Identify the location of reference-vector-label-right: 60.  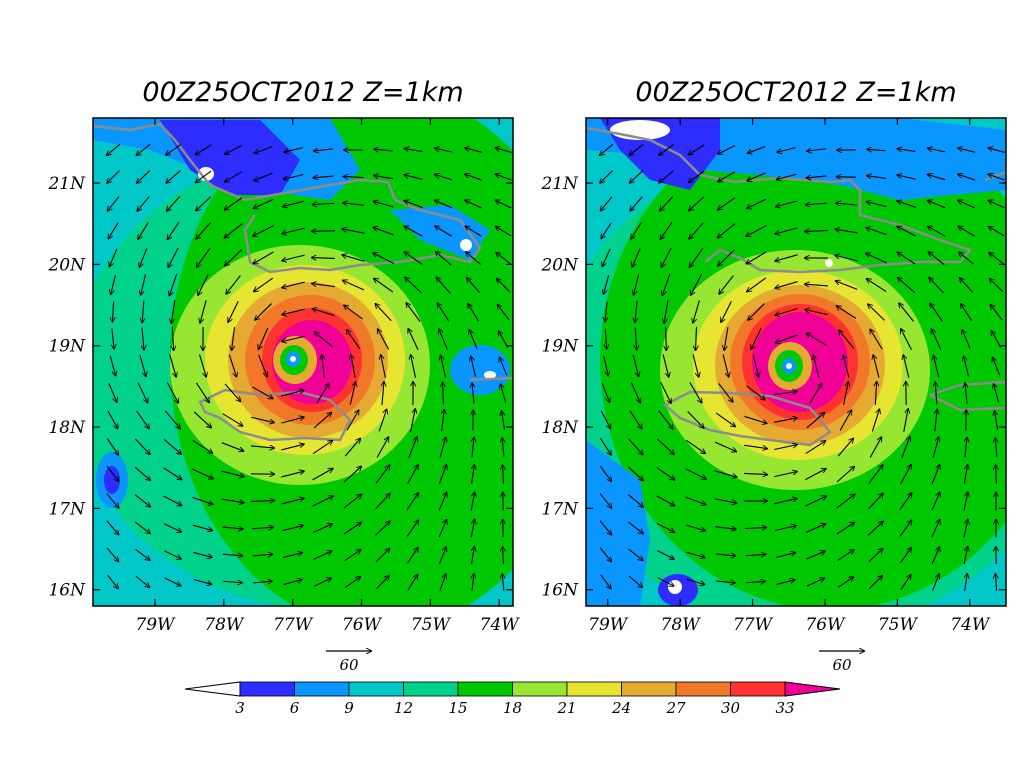
(842, 665).